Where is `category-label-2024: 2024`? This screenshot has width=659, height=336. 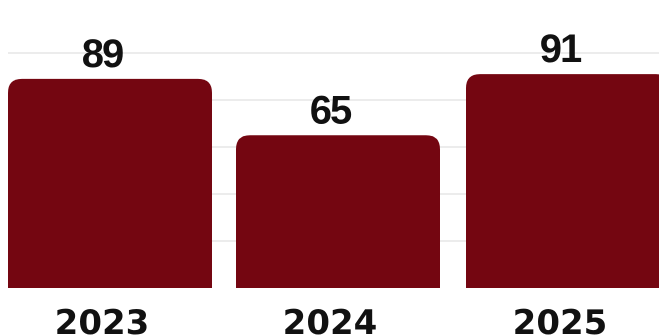
category-label-2024: 2024 is located at coordinates (330, 319).